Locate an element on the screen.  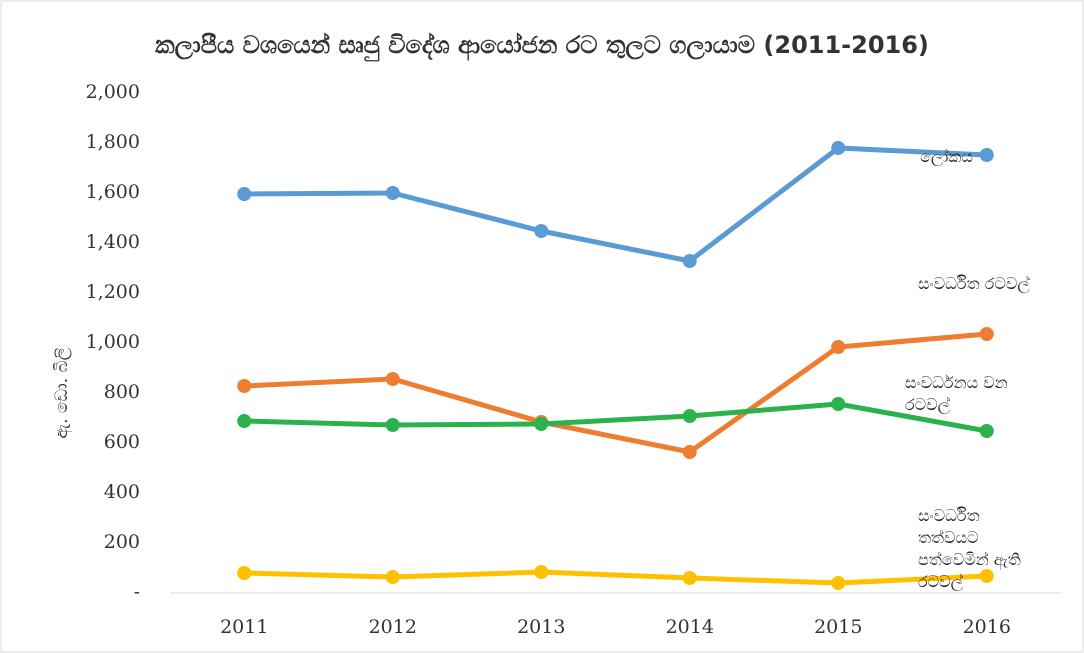
y-tick-label: 1,600 is located at coordinates (113, 192).